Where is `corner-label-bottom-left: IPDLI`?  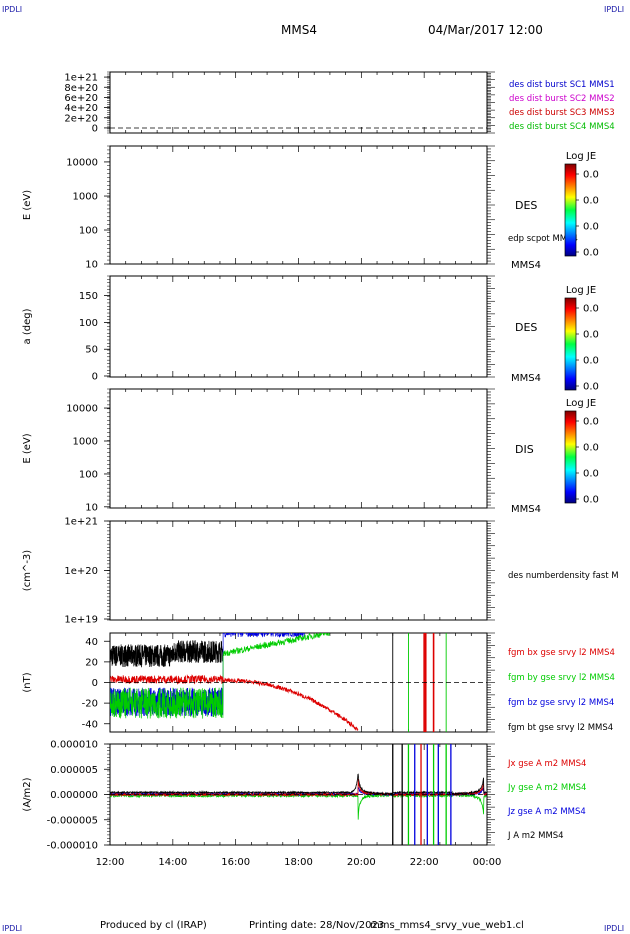
corner-label-bottom-left: IPDLI is located at coordinates (12, 928).